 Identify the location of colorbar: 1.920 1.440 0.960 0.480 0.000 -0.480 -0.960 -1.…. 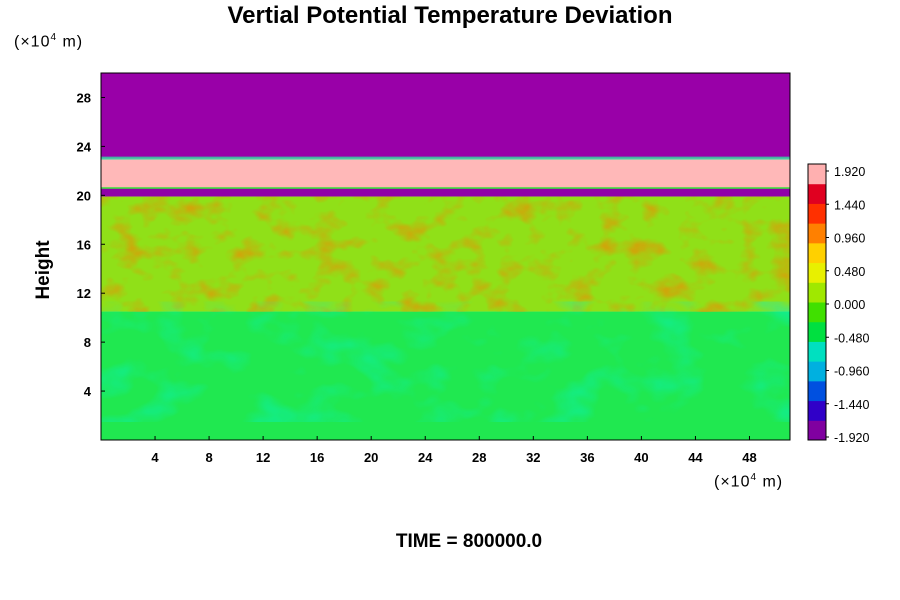
(838, 304).